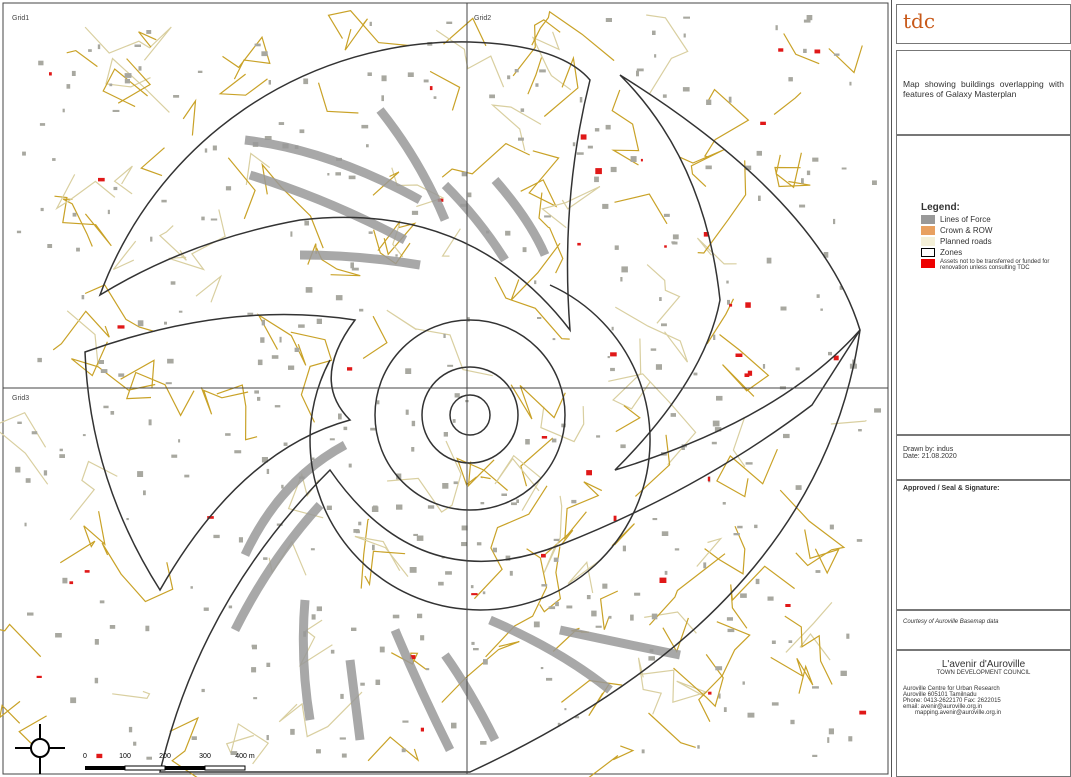 This screenshot has width=1071, height=777. What do you see at coordinates (245, 756) in the screenshot?
I see `scale-label: 400 m` at bounding box center [245, 756].